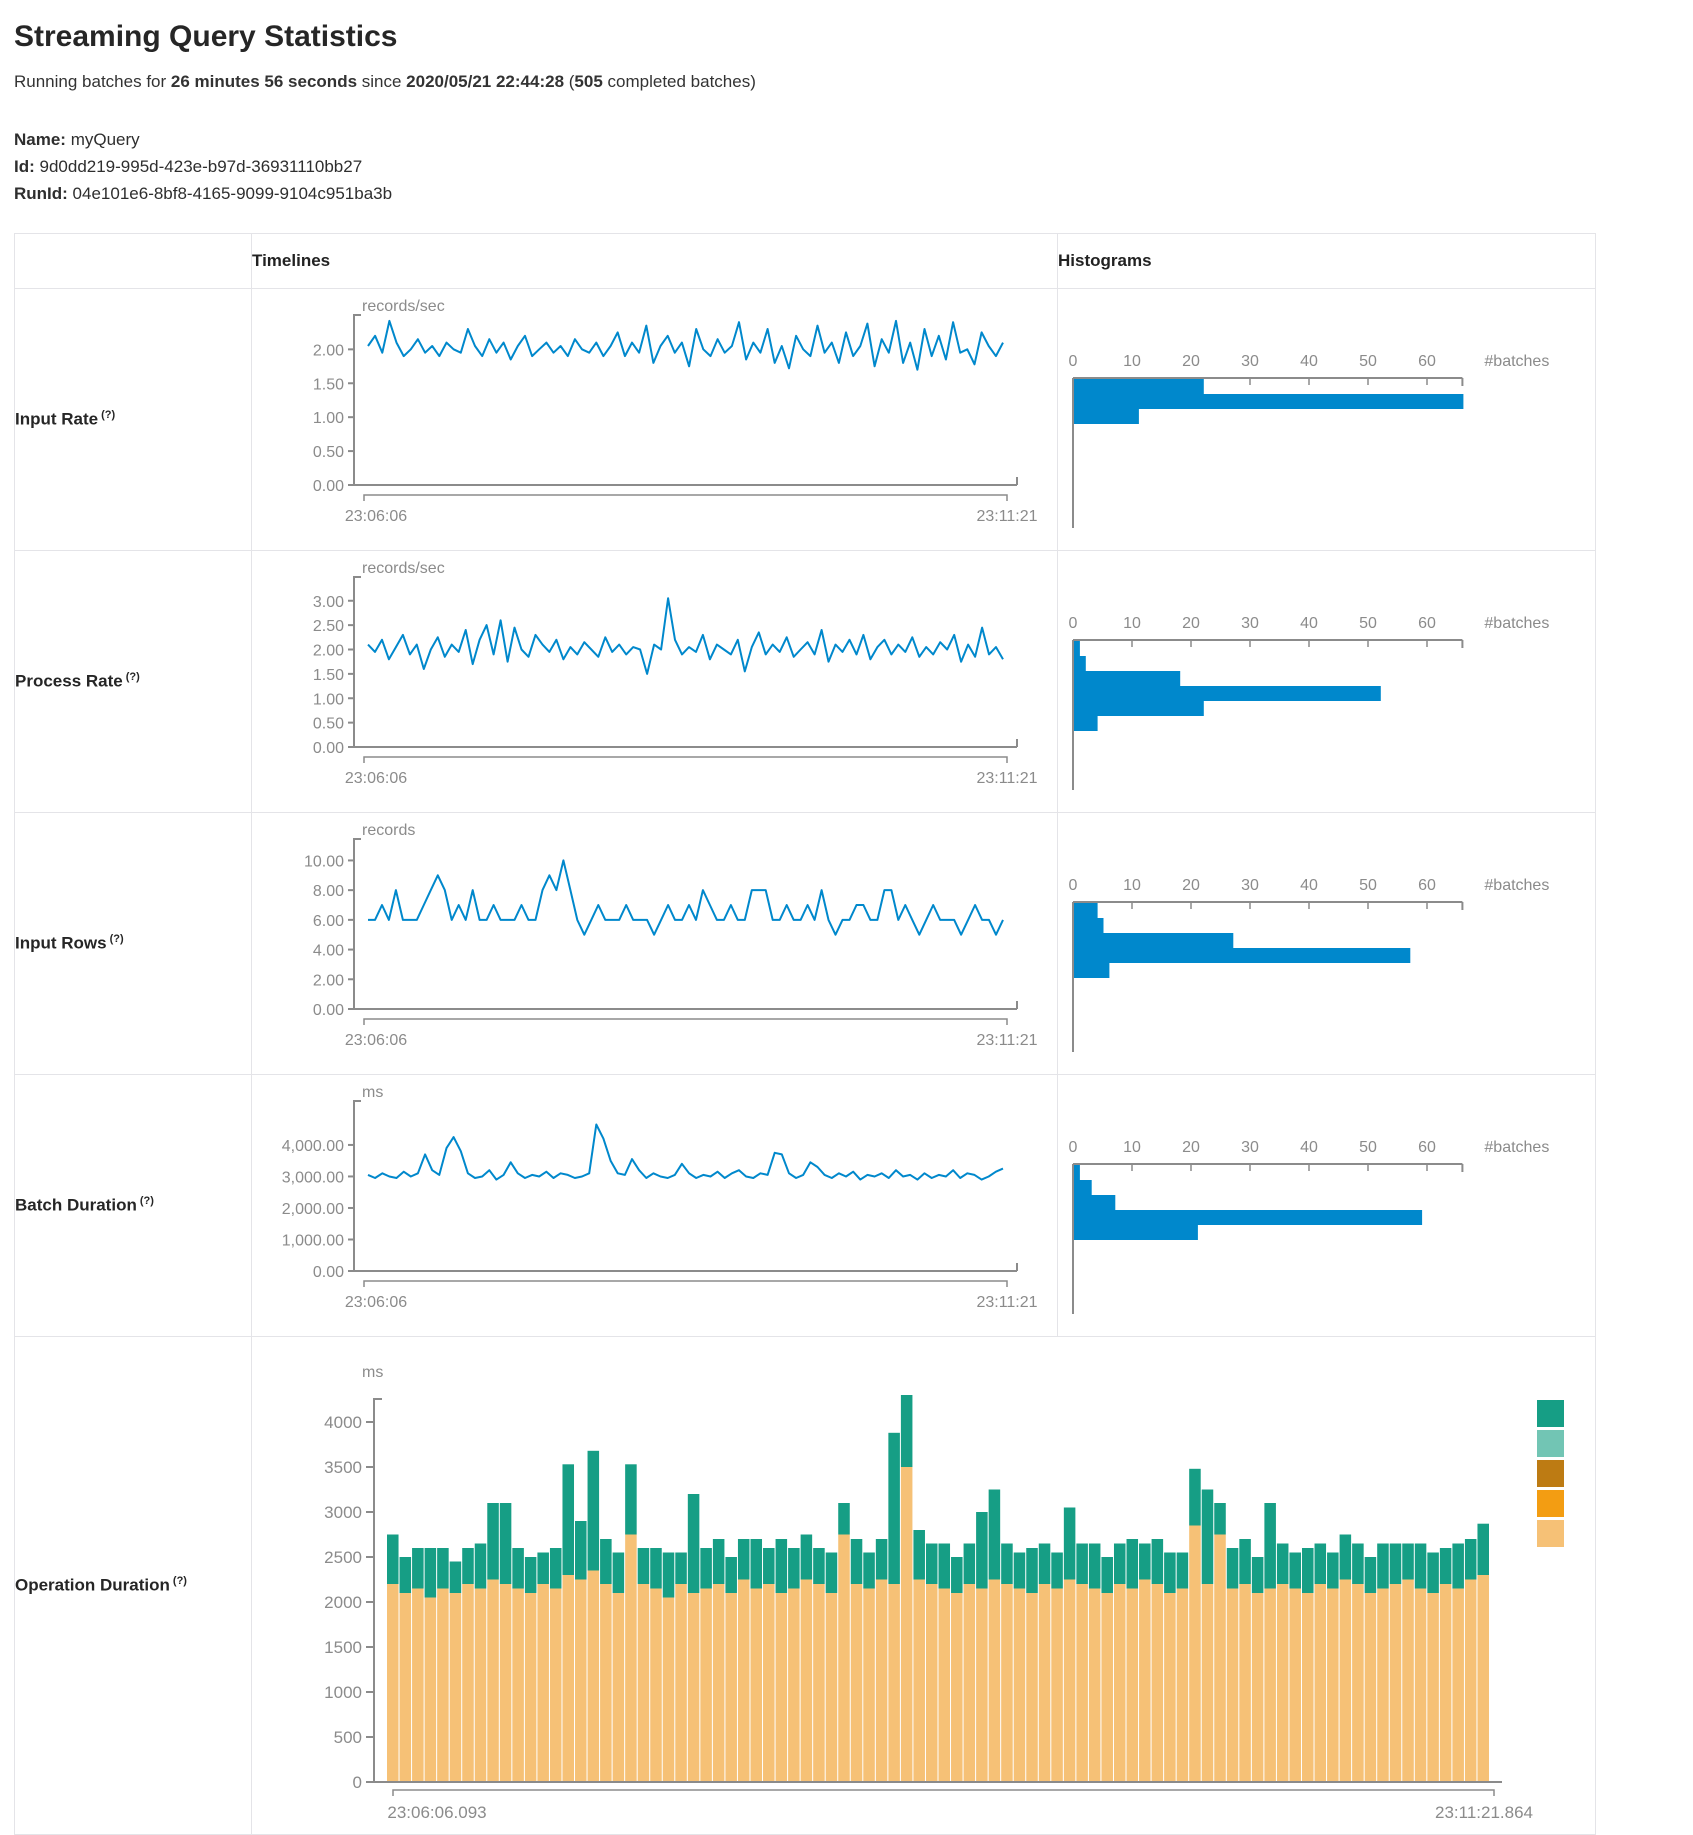 The image size is (1693, 1835). I want to click on svg-text: 1,000.00, so click(313, 1240).